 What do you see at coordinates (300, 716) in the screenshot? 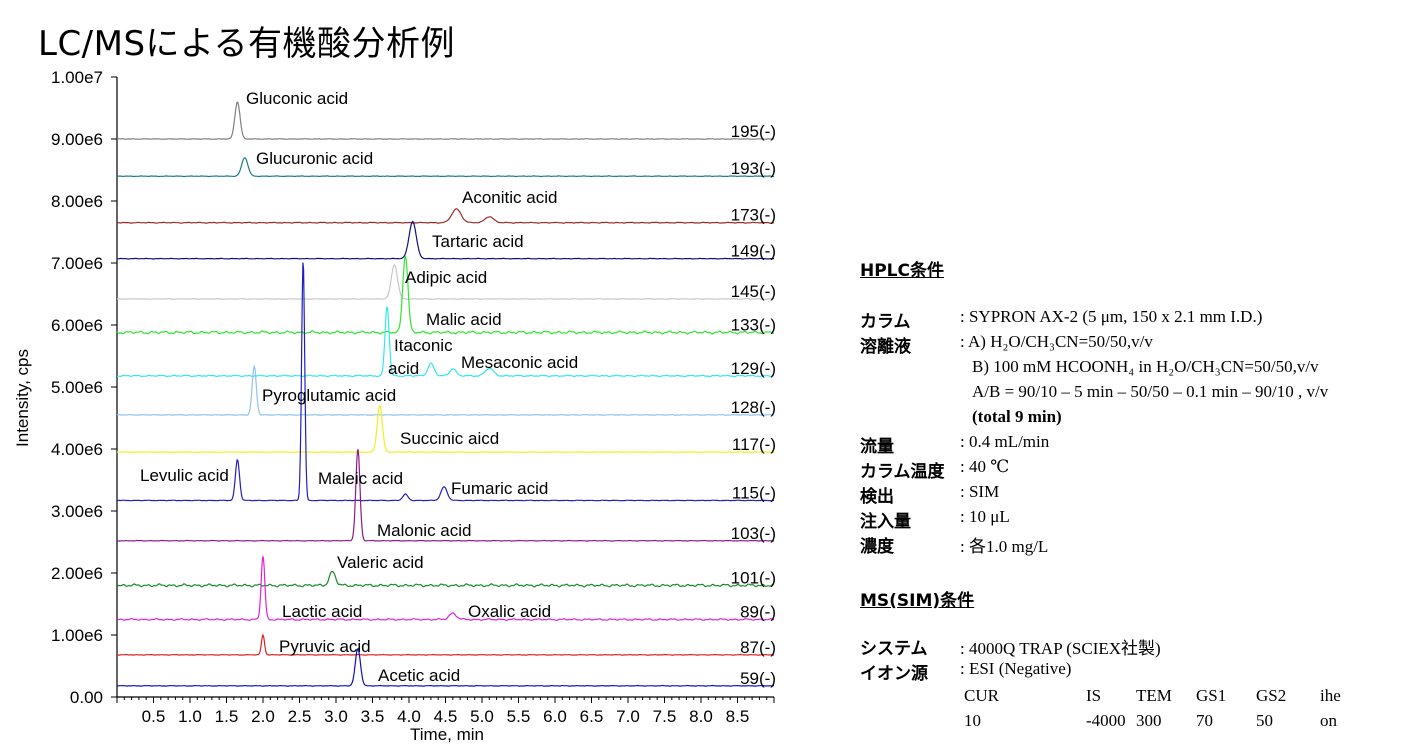
I see `x-tick-label: 2.5` at bounding box center [300, 716].